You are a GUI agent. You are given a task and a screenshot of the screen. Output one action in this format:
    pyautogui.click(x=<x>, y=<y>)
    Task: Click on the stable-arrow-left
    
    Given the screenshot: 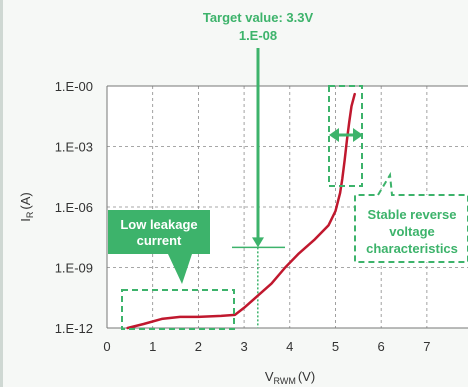 What is the action you would take?
    pyautogui.click(x=334, y=135)
    